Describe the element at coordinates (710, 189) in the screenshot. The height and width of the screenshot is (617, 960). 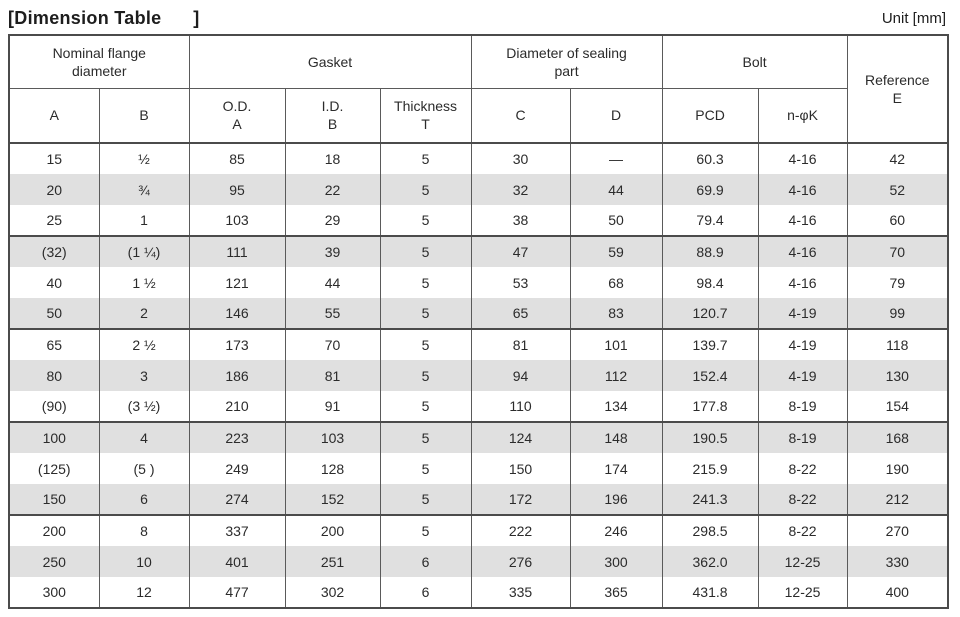
I see `cell-pcd: 69.9` at that location.